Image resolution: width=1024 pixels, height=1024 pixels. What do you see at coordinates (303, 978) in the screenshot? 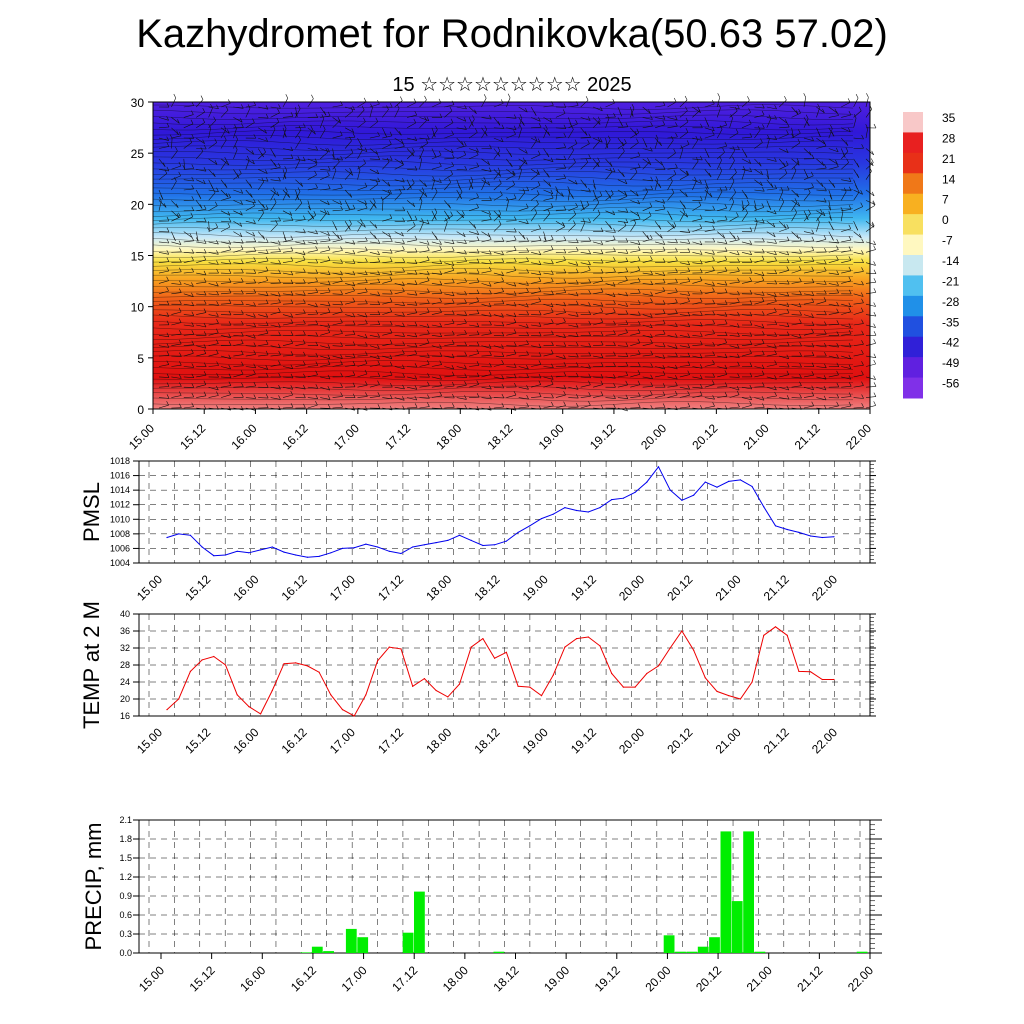
I see `x-tick-label: 16.12` at bounding box center [303, 978].